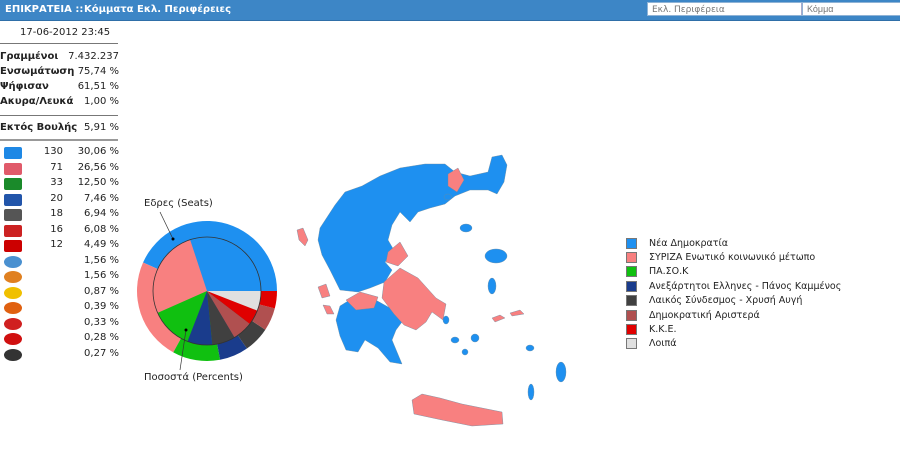  What do you see at coordinates (56, 229) in the screenshot?
I see `party-seats: 16` at bounding box center [56, 229].